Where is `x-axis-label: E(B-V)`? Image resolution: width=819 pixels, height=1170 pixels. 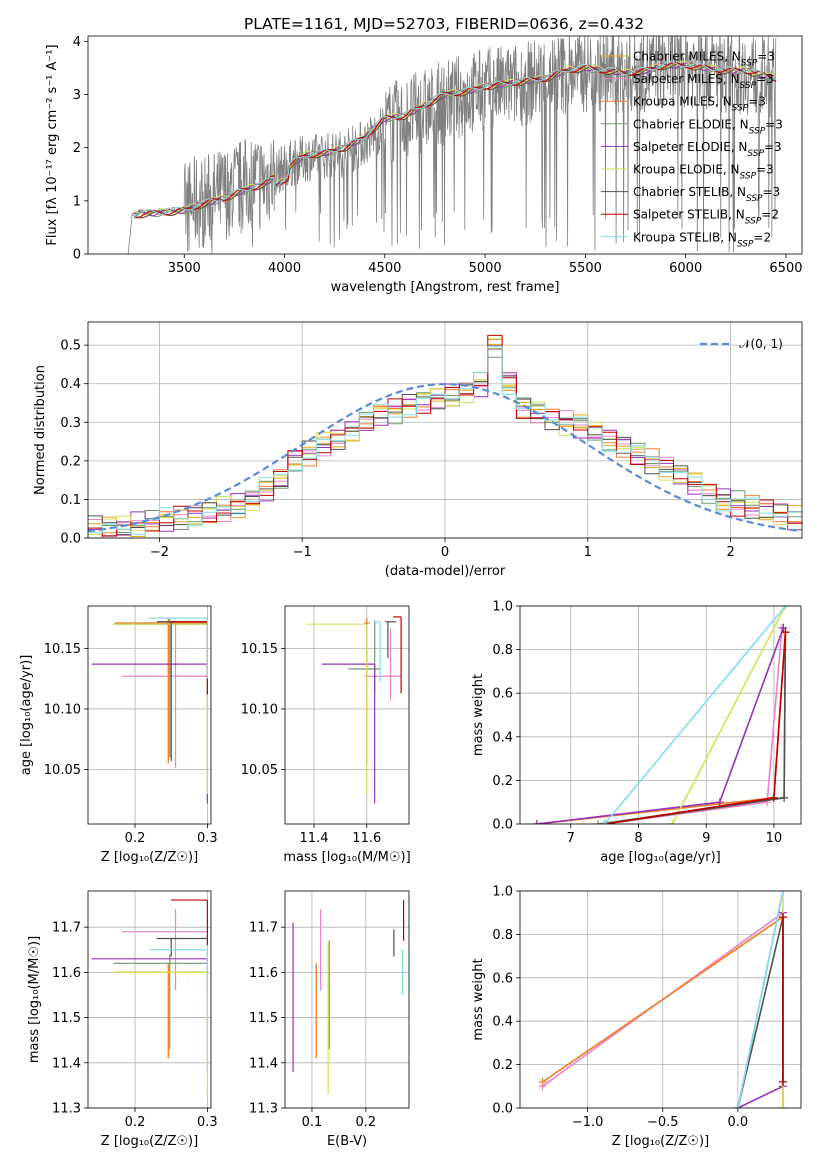
x-axis-label: E(B-V) is located at coordinates (347, 1141).